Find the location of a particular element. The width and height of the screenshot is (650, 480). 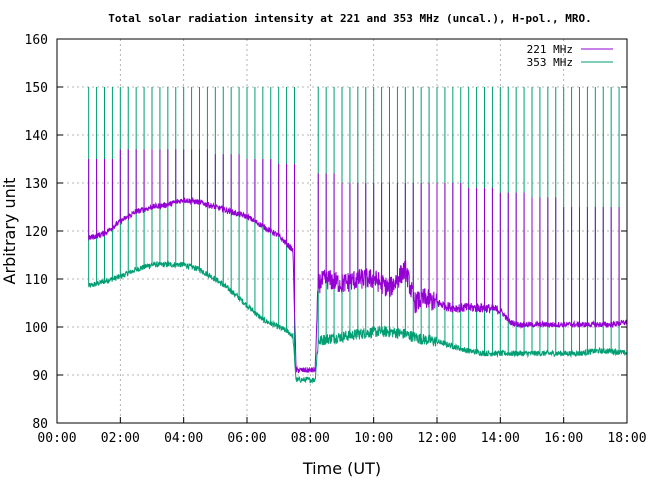

x-axis-label: Time (UT) is located at coordinates (341, 468).